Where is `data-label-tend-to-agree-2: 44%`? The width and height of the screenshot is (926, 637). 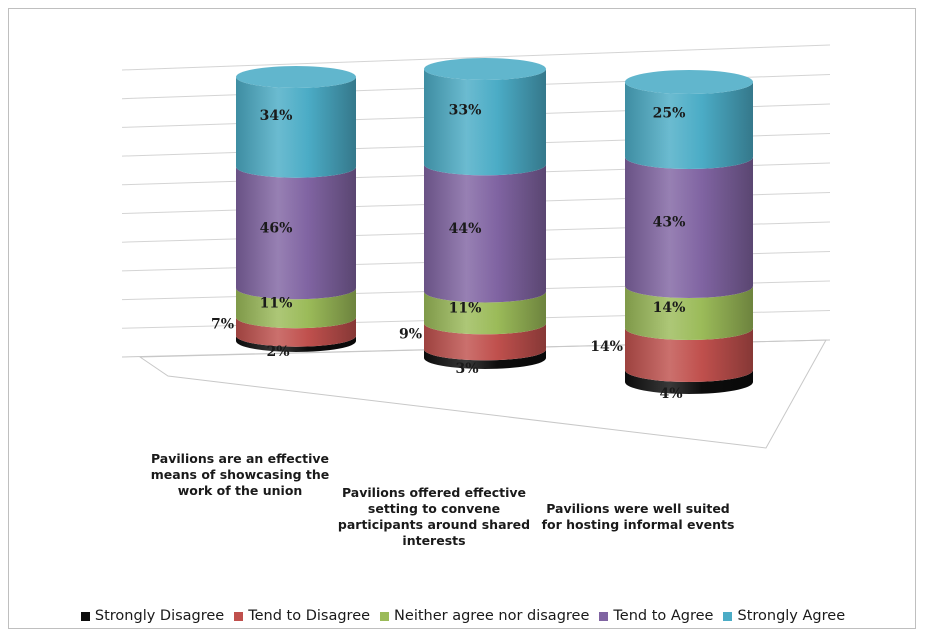
data-label-tend-to-agree-2: 44% is located at coordinates (465, 229).